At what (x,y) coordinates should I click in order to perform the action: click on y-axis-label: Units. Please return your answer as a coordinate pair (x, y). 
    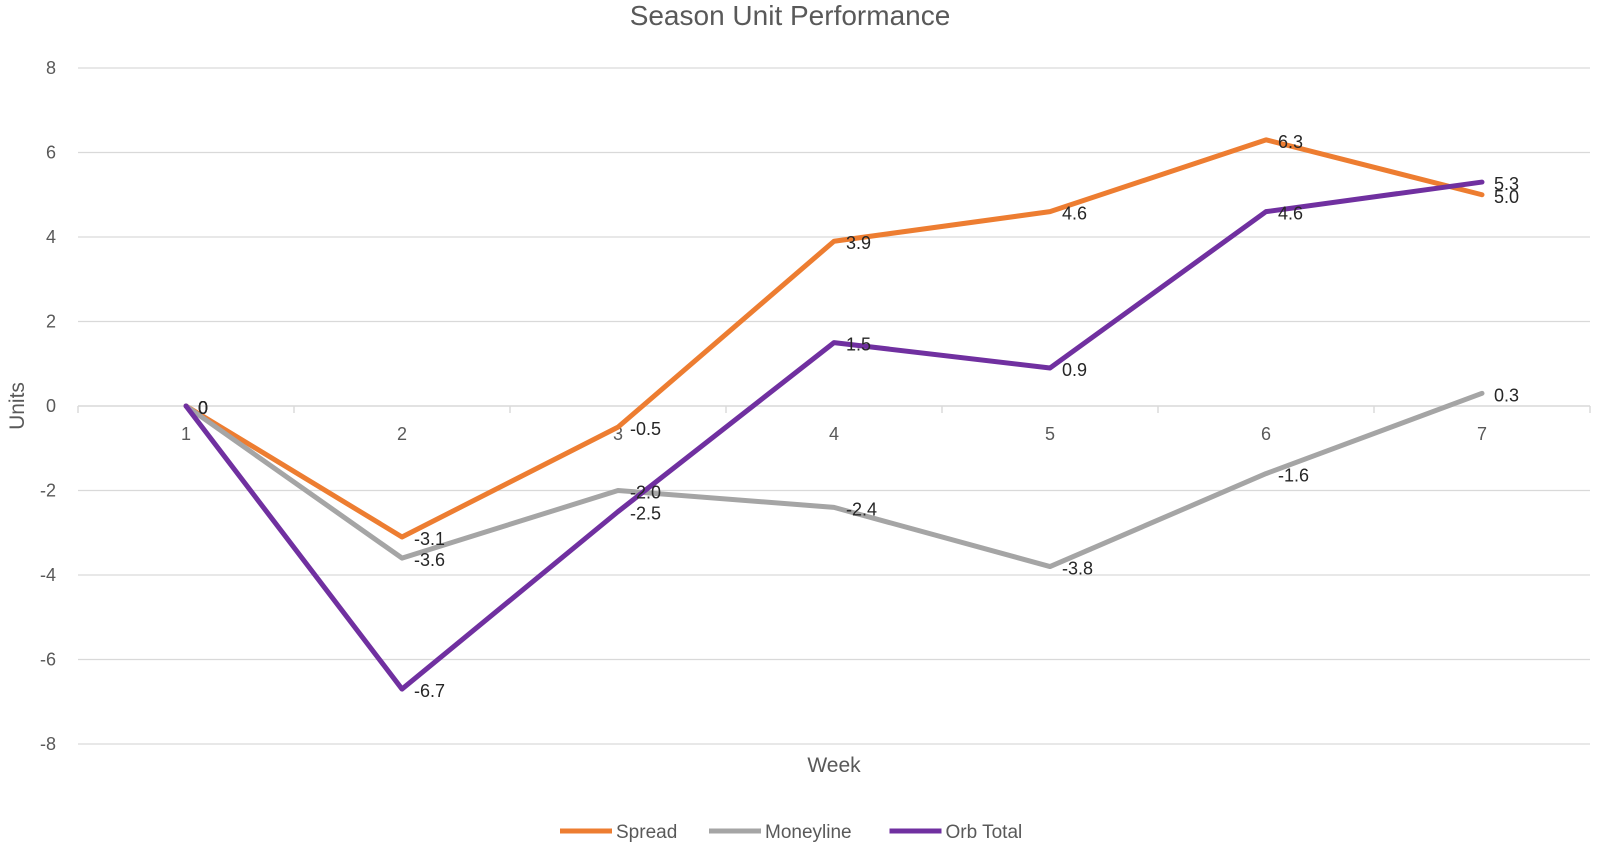
    Looking at the image, I should click on (17, 406).